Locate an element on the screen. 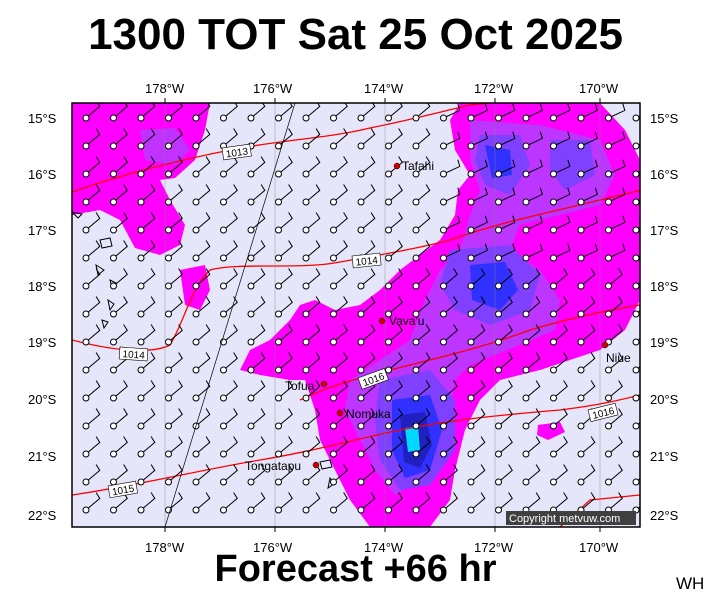 The height and width of the screenshot is (600, 711). isobar-label: 1016 is located at coordinates (603, 412).